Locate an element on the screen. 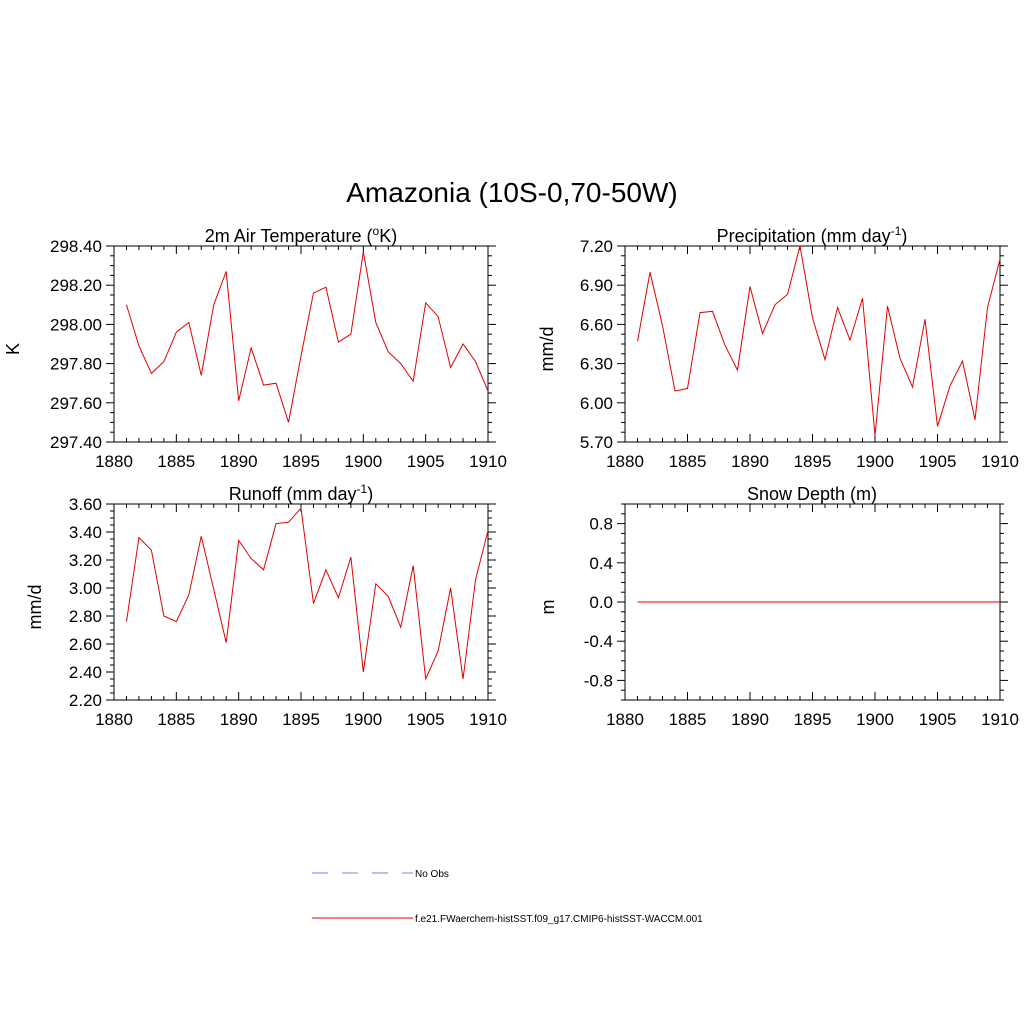 This screenshot has height=1024, width=1024. y-tick-label: 0.0 is located at coordinates (601, 602).